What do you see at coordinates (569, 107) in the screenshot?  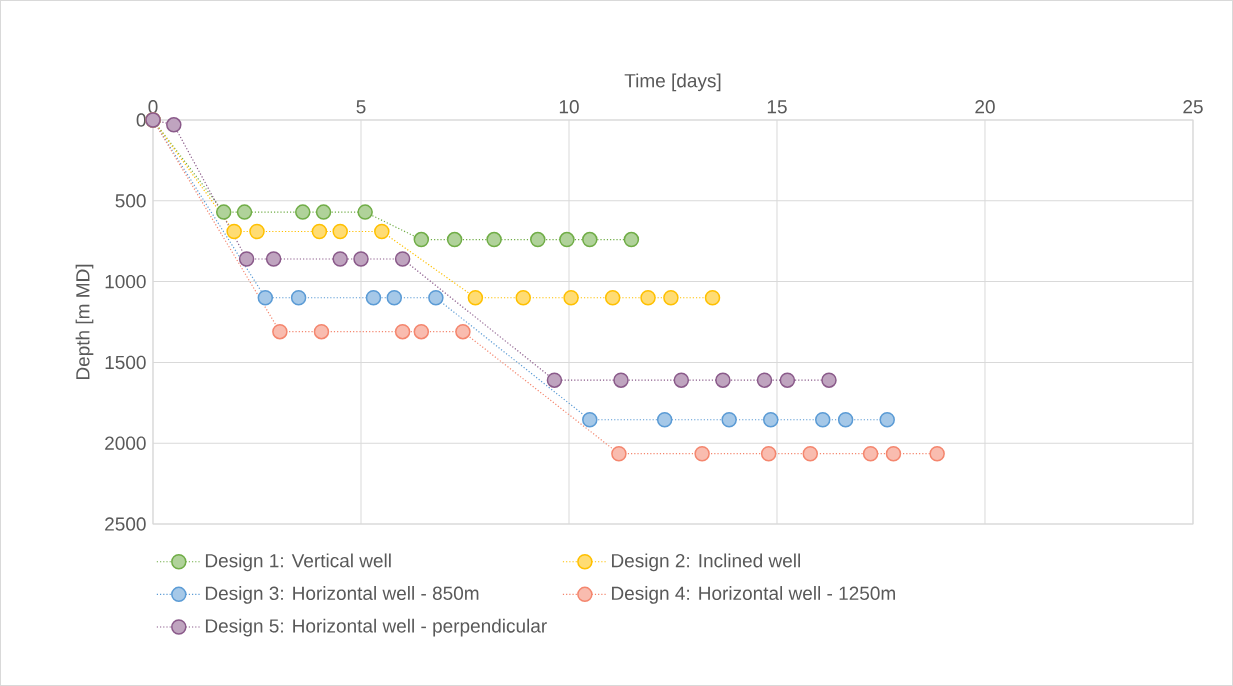 I see `x-tick-label: 10` at bounding box center [569, 107].